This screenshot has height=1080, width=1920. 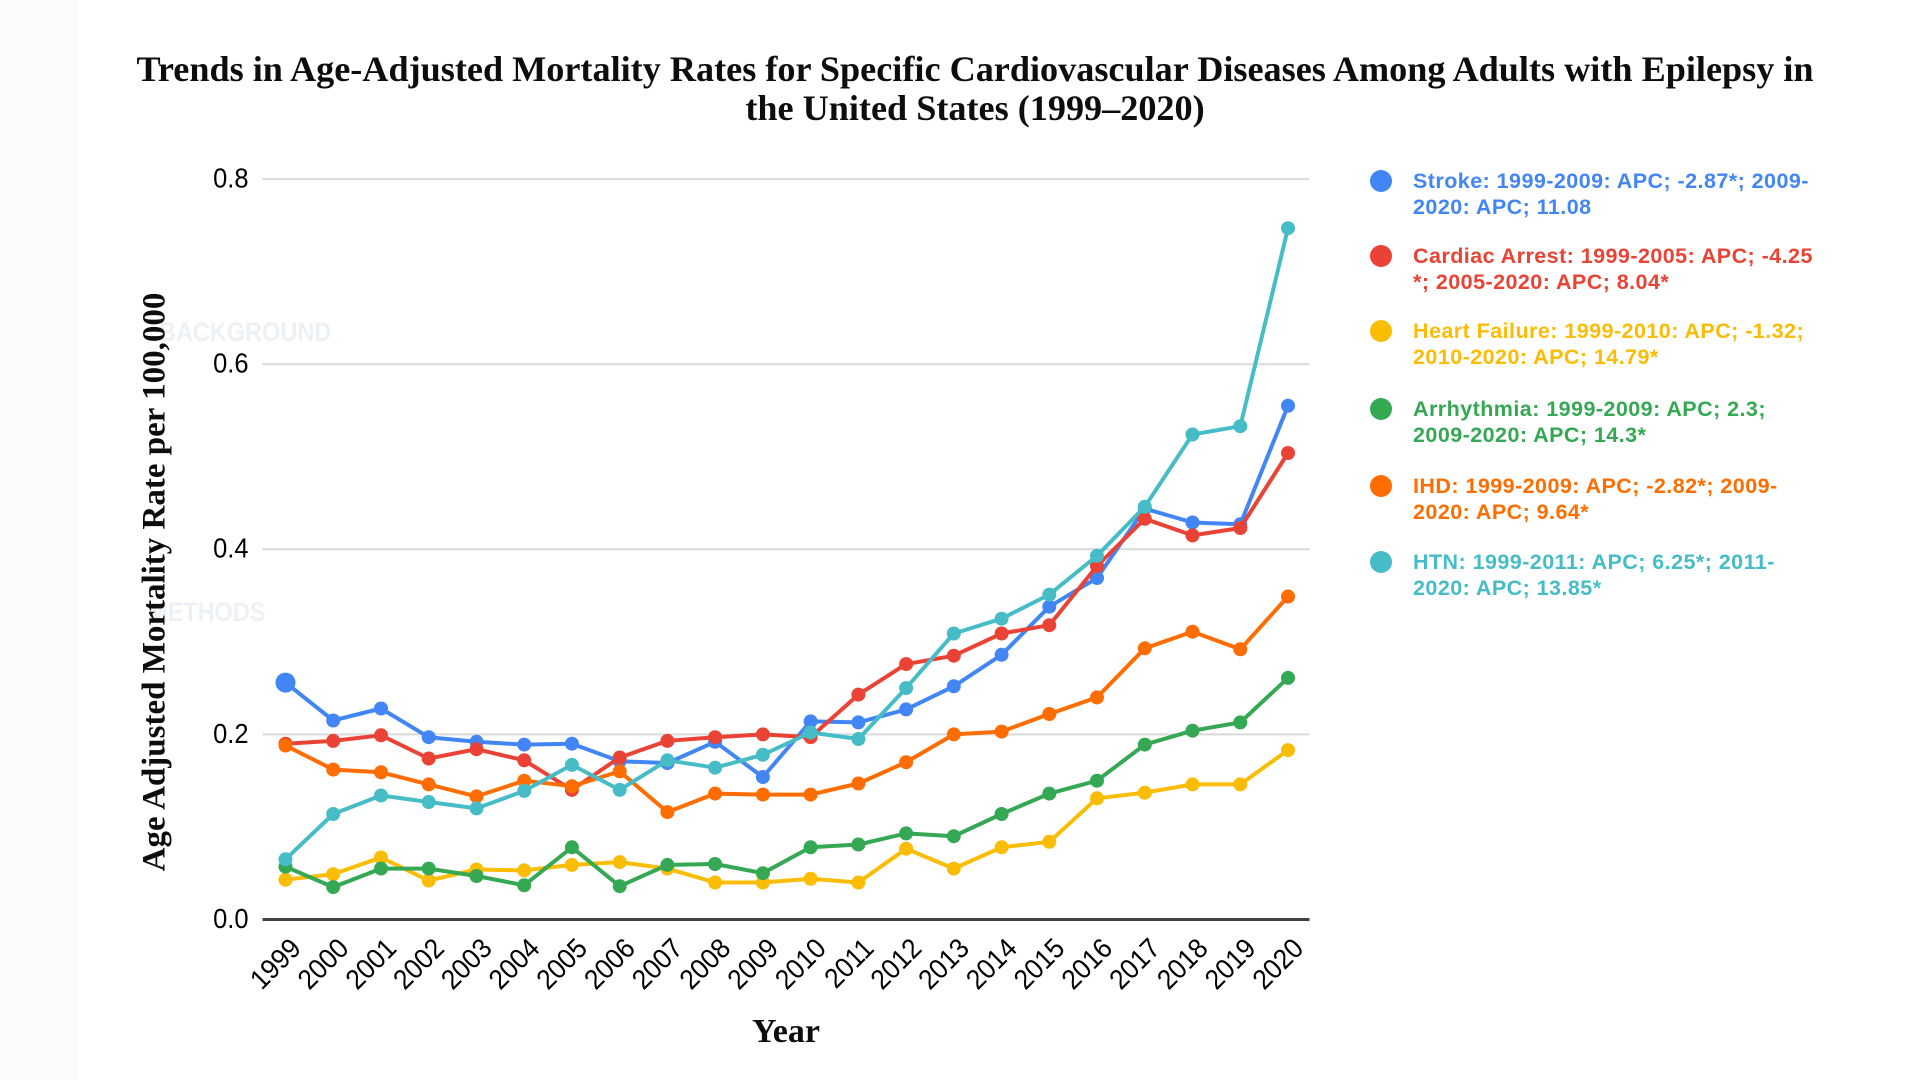 I want to click on svg-text: 0.6, so click(x=230, y=363).